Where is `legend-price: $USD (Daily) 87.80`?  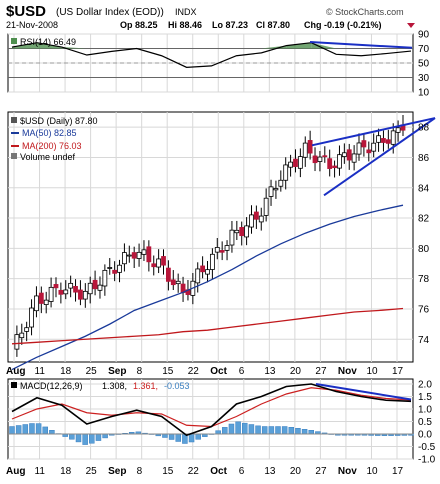
legend-price: $USD (Daily) 87.80 is located at coordinates (59, 121).